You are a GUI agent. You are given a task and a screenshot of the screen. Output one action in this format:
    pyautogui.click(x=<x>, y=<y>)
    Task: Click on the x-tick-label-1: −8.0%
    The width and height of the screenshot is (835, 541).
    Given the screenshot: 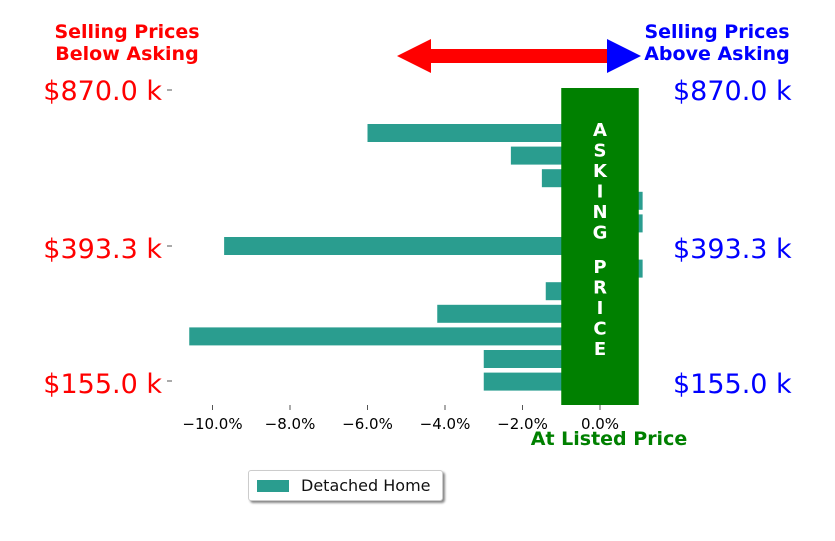 What is the action you would take?
    pyautogui.click(x=290, y=424)
    